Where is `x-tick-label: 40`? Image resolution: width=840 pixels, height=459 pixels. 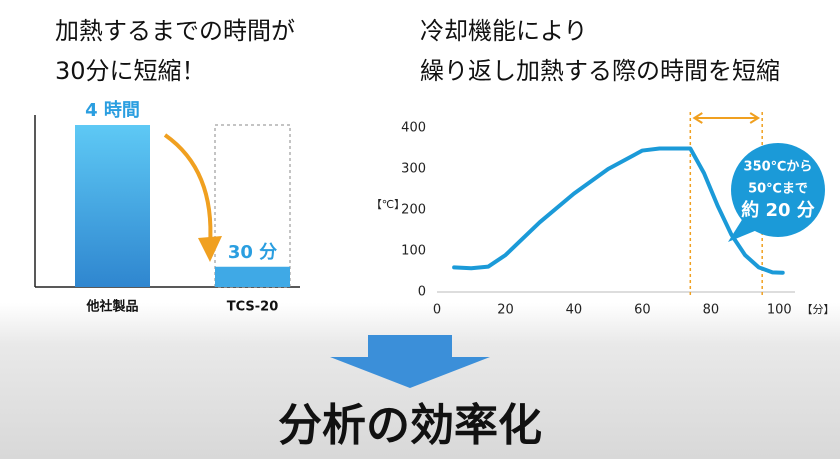 x-tick-label: 40 is located at coordinates (574, 310).